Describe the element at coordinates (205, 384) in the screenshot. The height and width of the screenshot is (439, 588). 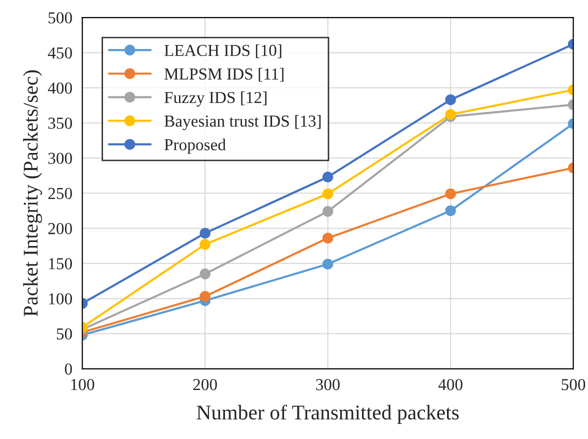
I see `x-tick-label: 200` at that location.